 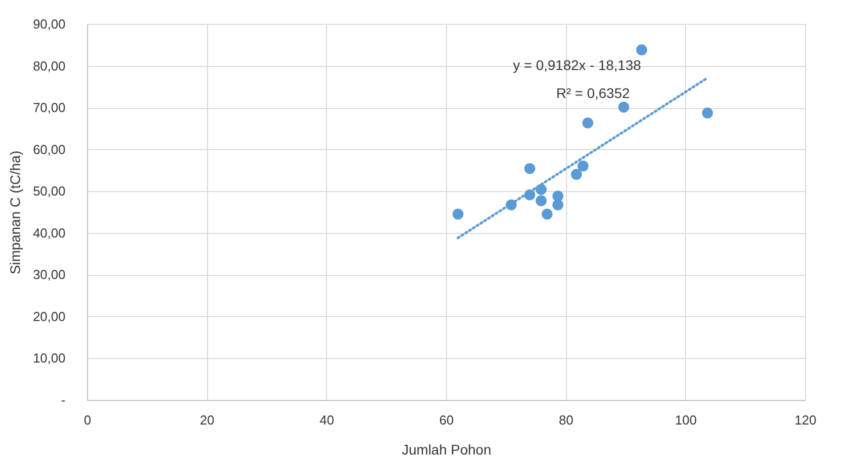 I want to click on y-tick-label: 40,00, so click(x=49, y=232).